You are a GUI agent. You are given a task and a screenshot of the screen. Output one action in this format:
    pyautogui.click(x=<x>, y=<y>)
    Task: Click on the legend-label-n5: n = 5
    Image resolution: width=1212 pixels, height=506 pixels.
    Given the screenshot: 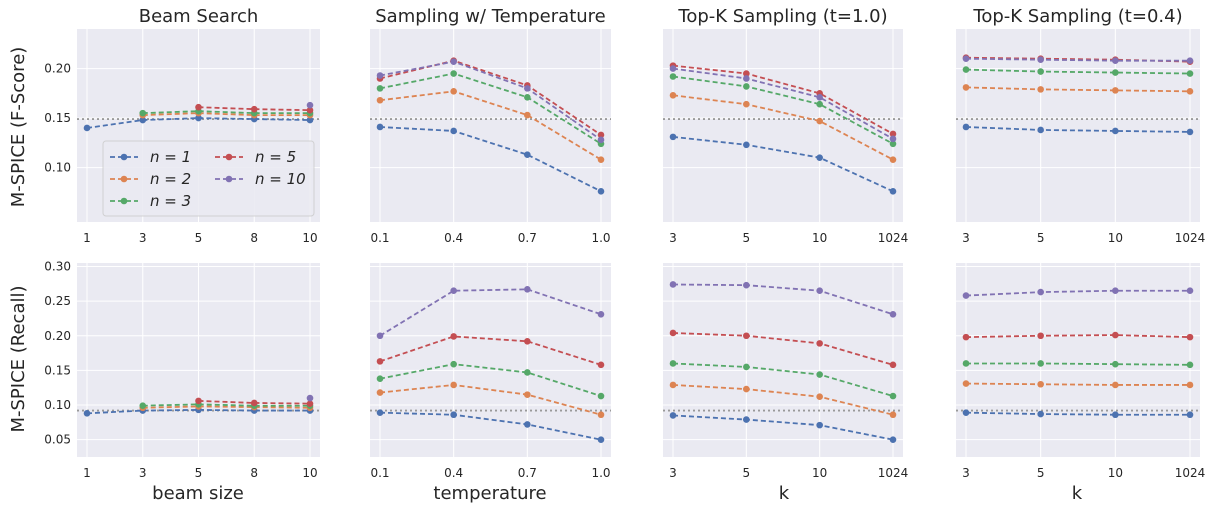 What is the action you would take?
    pyautogui.click(x=275, y=157)
    